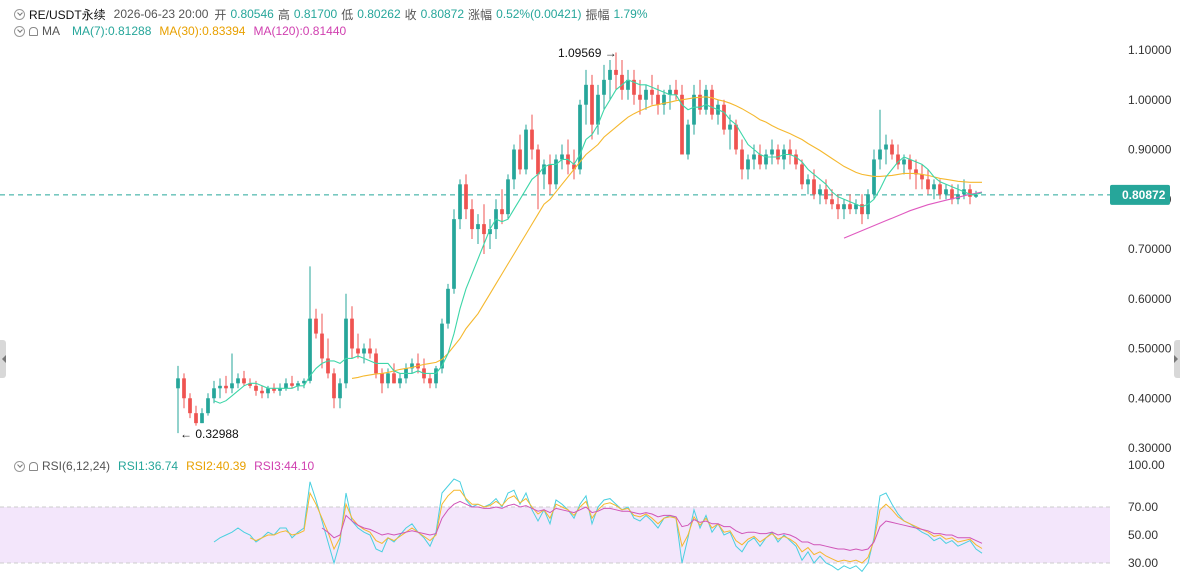 The width and height of the screenshot is (1180, 581). Describe the element at coordinates (1146, 465) in the screenshot. I see `rsi-tick-label: 100.00` at that location.